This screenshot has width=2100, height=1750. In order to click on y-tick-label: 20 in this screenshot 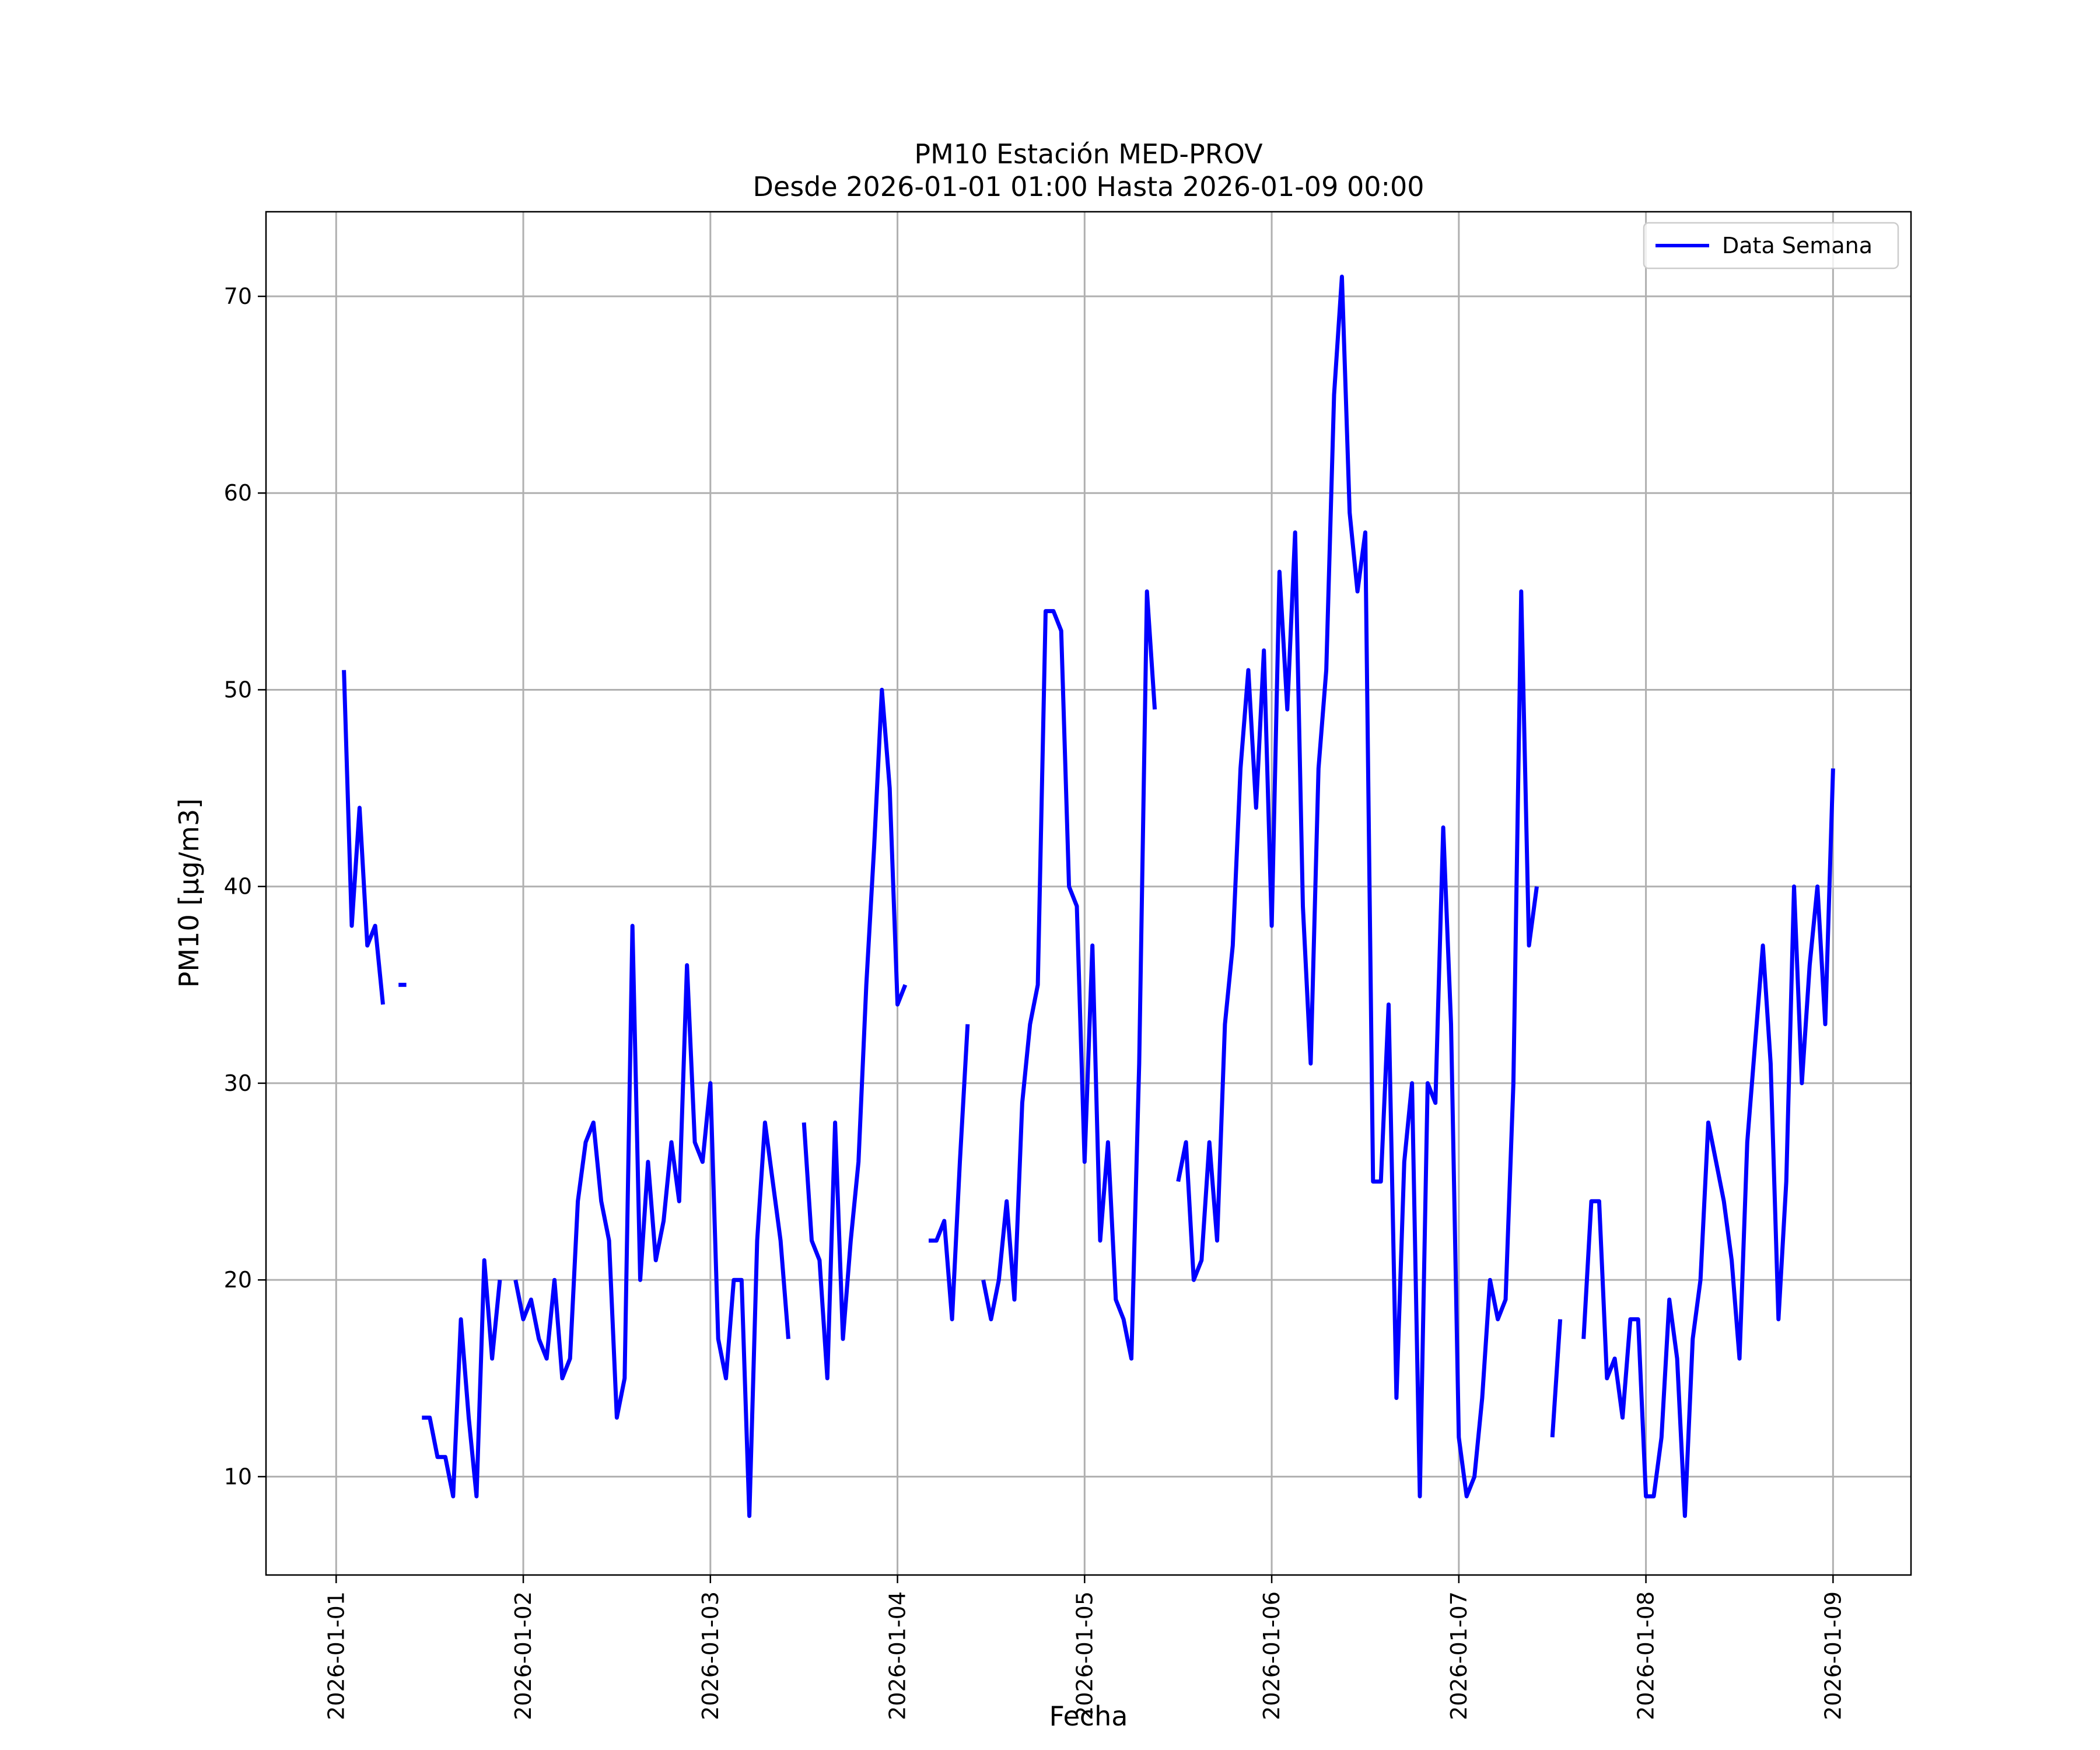, I will do `click(238, 1280)`.